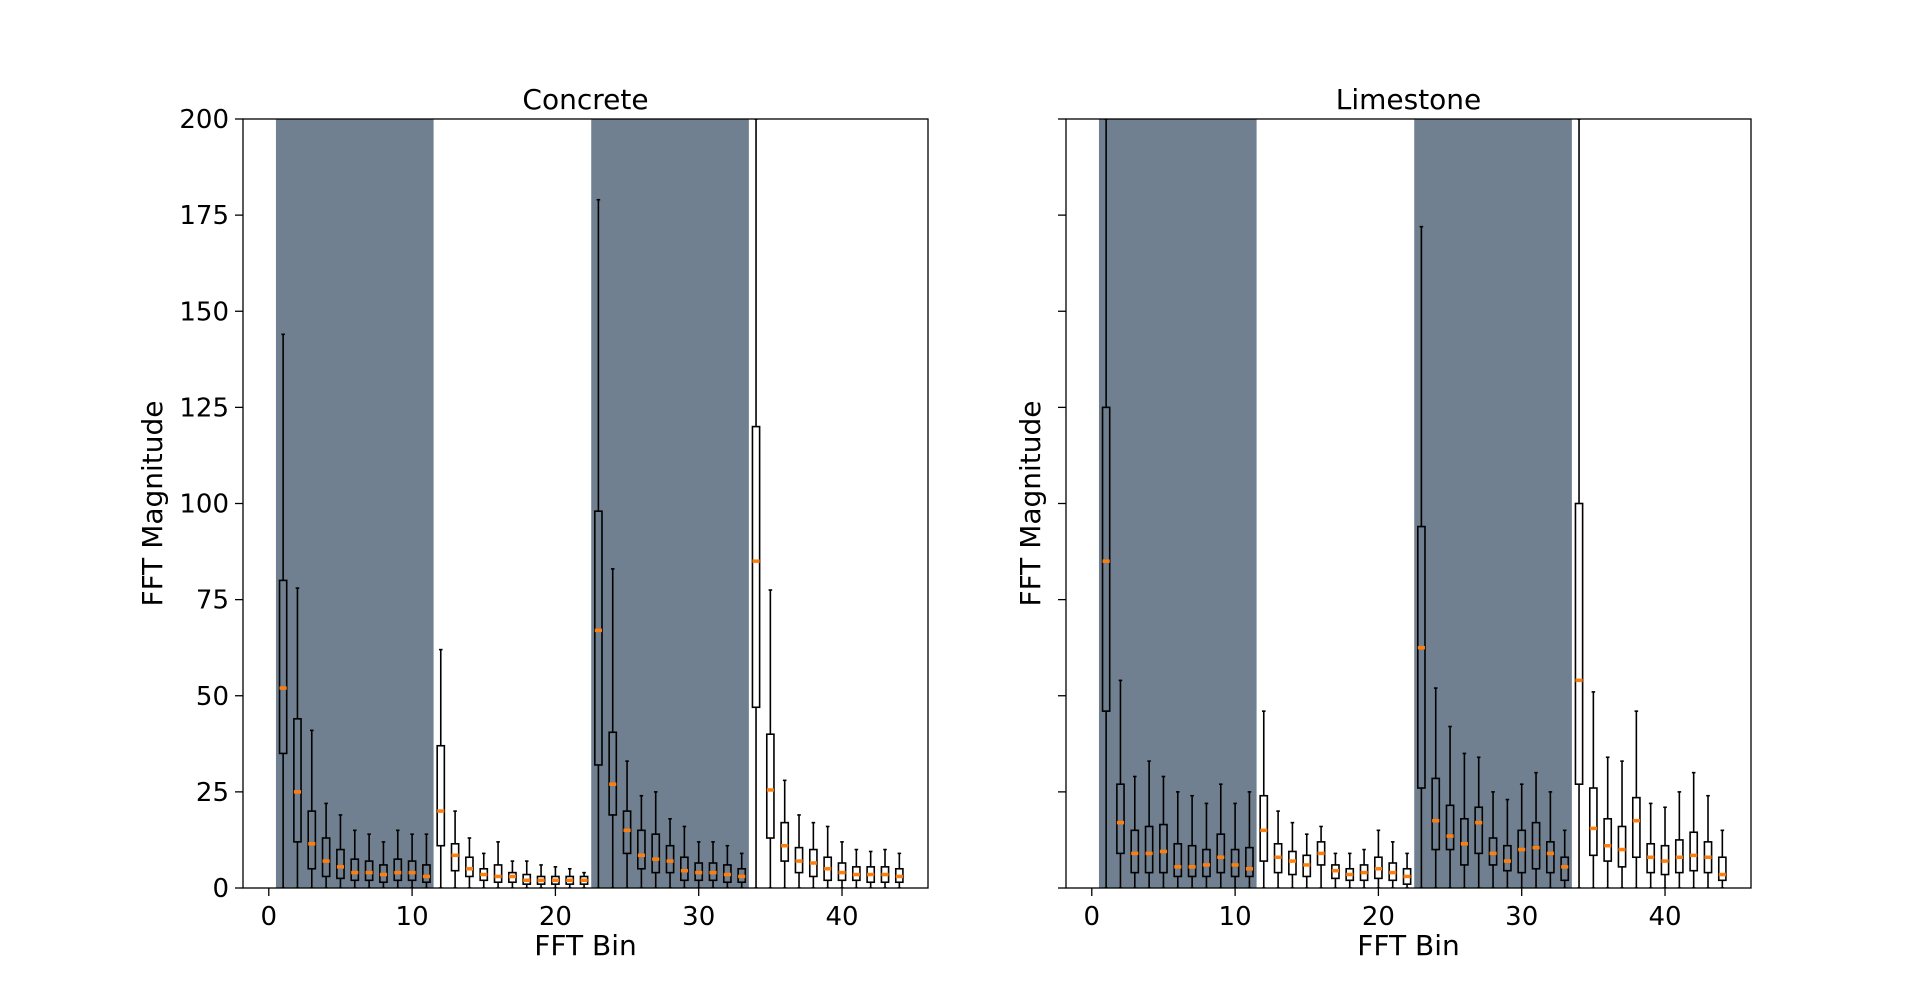 The height and width of the screenshot is (986, 1920). I want to click on y-tick-label: 200, so click(204, 120).